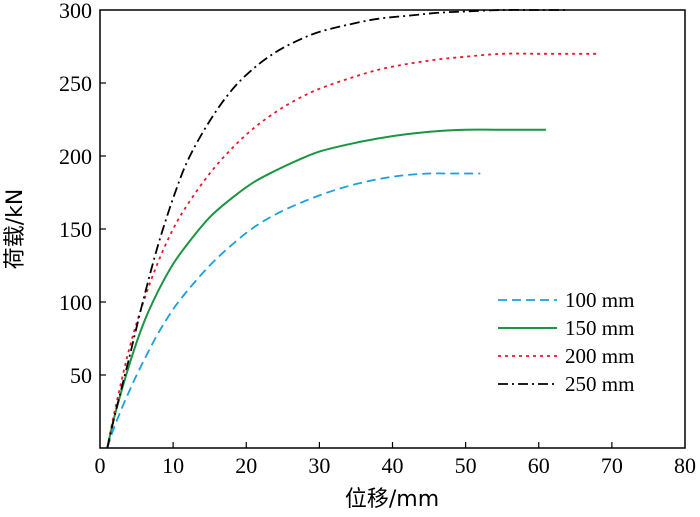  I want to click on x-axis-title: 位移/mm, so click(392, 499).